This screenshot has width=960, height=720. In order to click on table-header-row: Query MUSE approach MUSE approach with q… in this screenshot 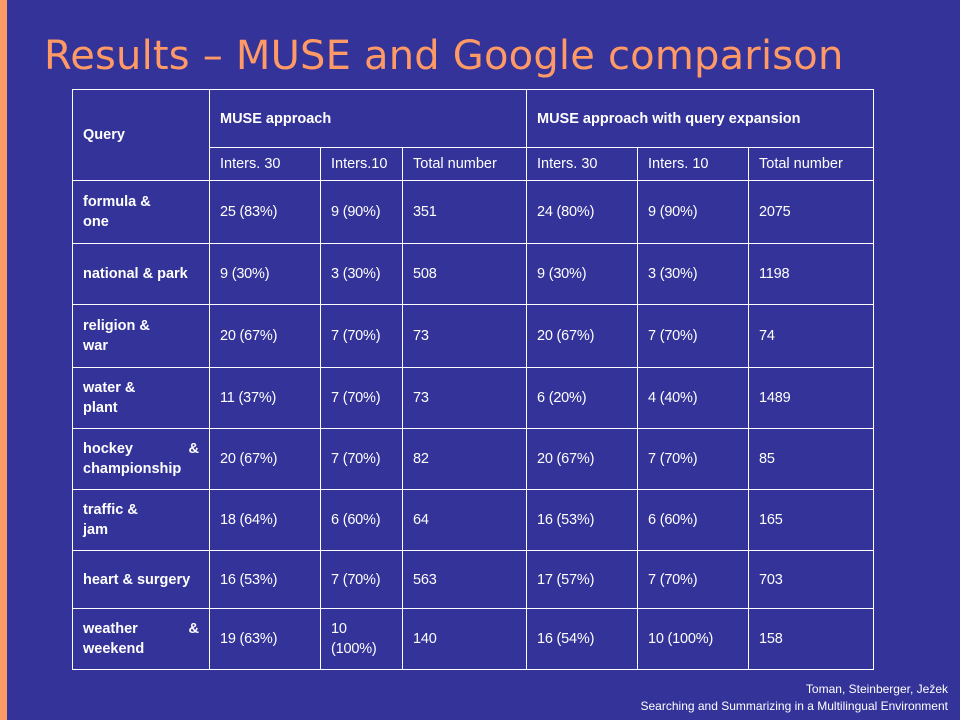, I will do `click(473, 135)`.